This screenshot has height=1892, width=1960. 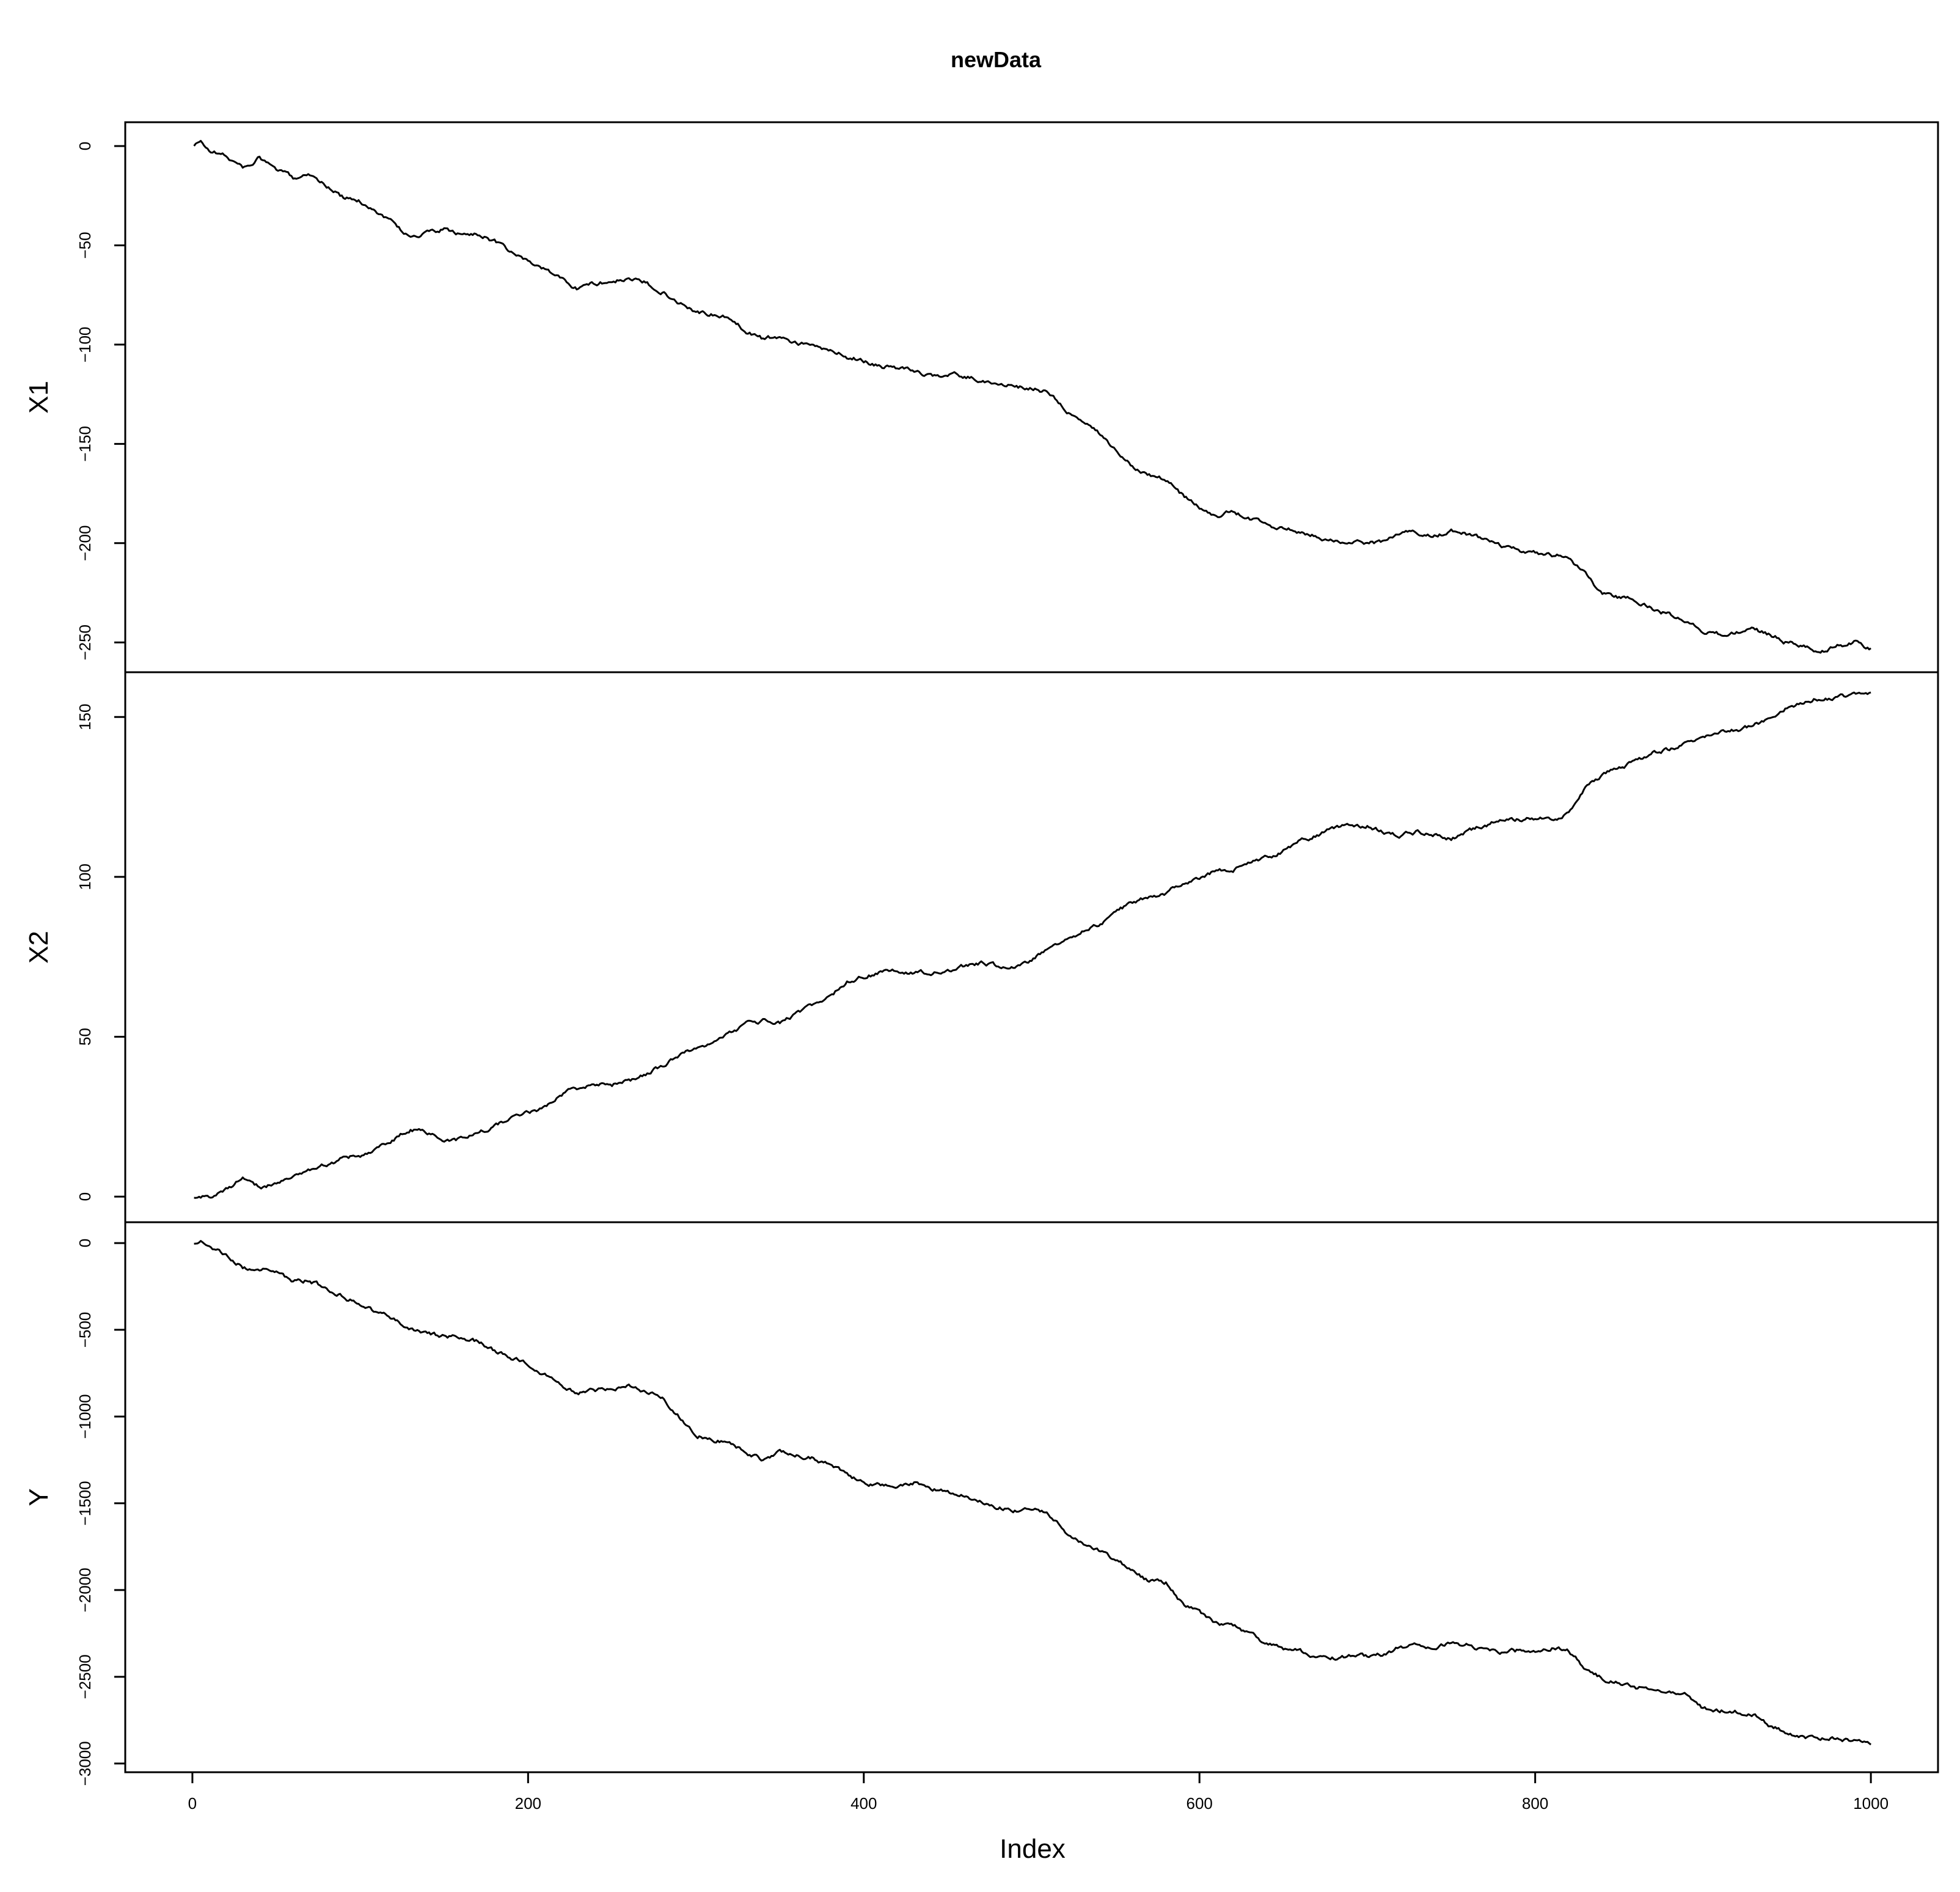 I want to click on x-tick-label: 1000, so click(x=1871, y=1804).